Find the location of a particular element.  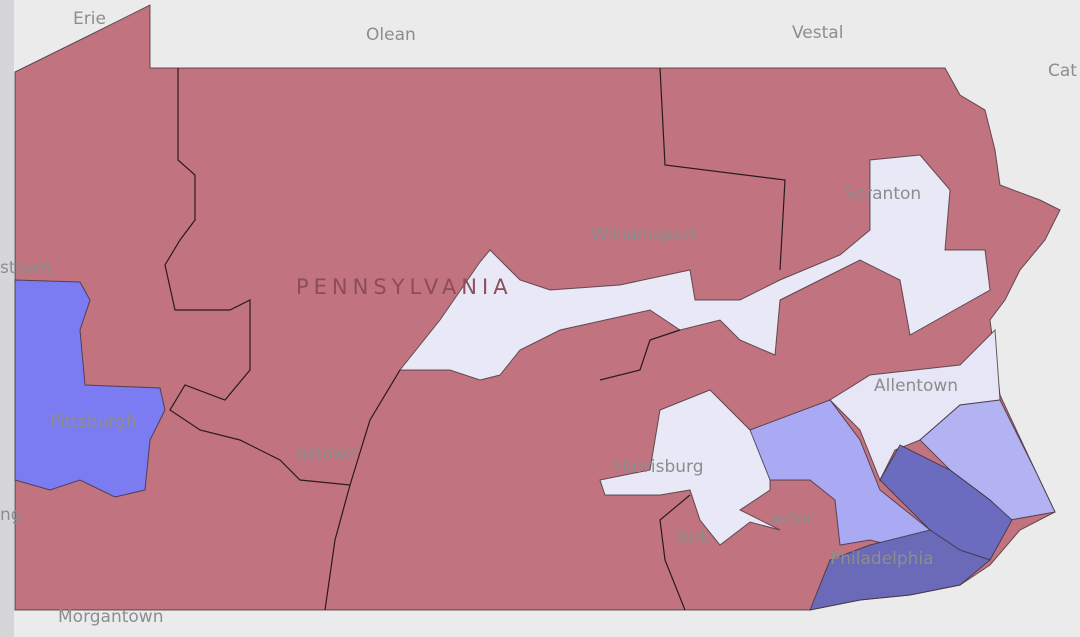

place-label: Scranton is located at coordinates (883, 194).